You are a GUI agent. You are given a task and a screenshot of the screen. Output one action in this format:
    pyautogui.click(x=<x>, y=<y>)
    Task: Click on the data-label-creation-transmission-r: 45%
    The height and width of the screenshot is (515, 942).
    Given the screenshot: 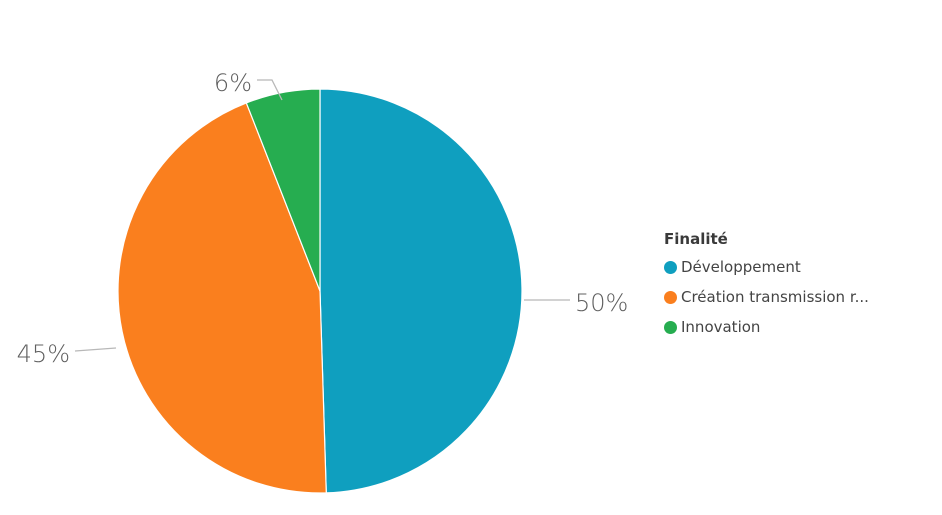 What is the action you would take?
    pyautogui.click(x=43, y=354)
    